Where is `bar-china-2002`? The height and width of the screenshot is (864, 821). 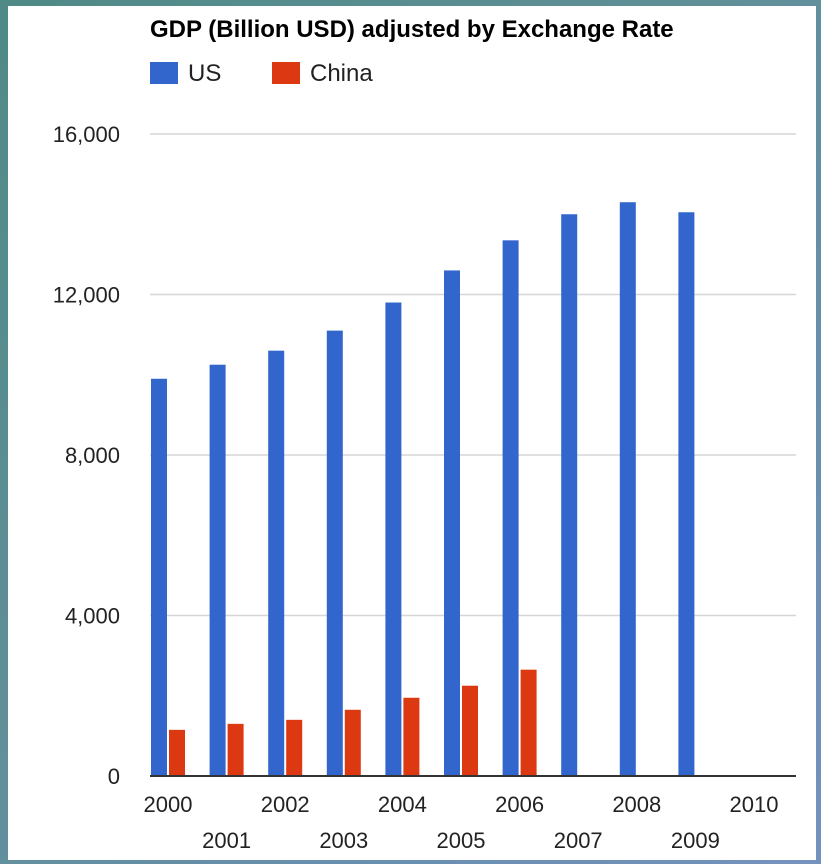
bar-china-2002 is located at coordinates (294, 747).